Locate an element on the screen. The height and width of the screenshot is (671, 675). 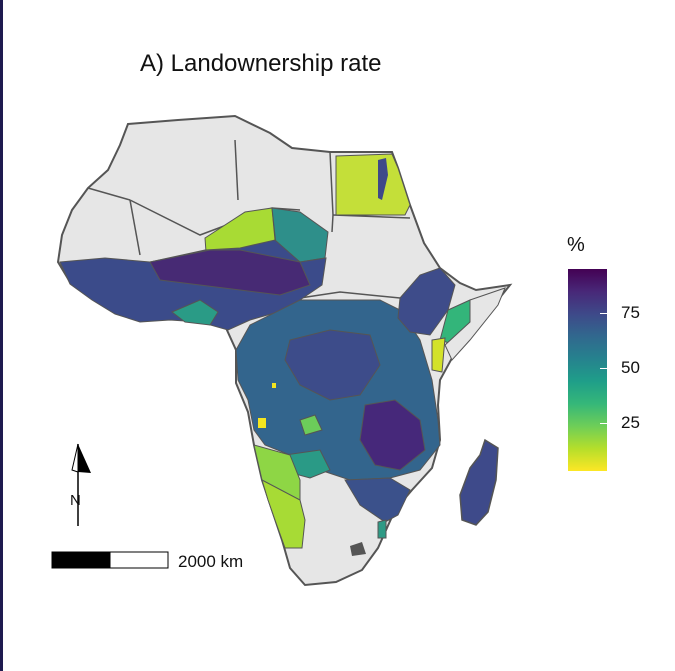
region-somalia-grey is located at coordinates (475, 324).